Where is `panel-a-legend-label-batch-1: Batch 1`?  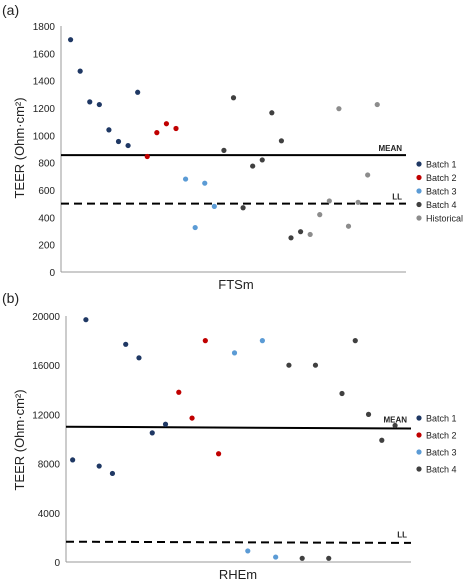
panel-a-legend-label-batch-1: Batch 1 is located at coordinates (441, 165).